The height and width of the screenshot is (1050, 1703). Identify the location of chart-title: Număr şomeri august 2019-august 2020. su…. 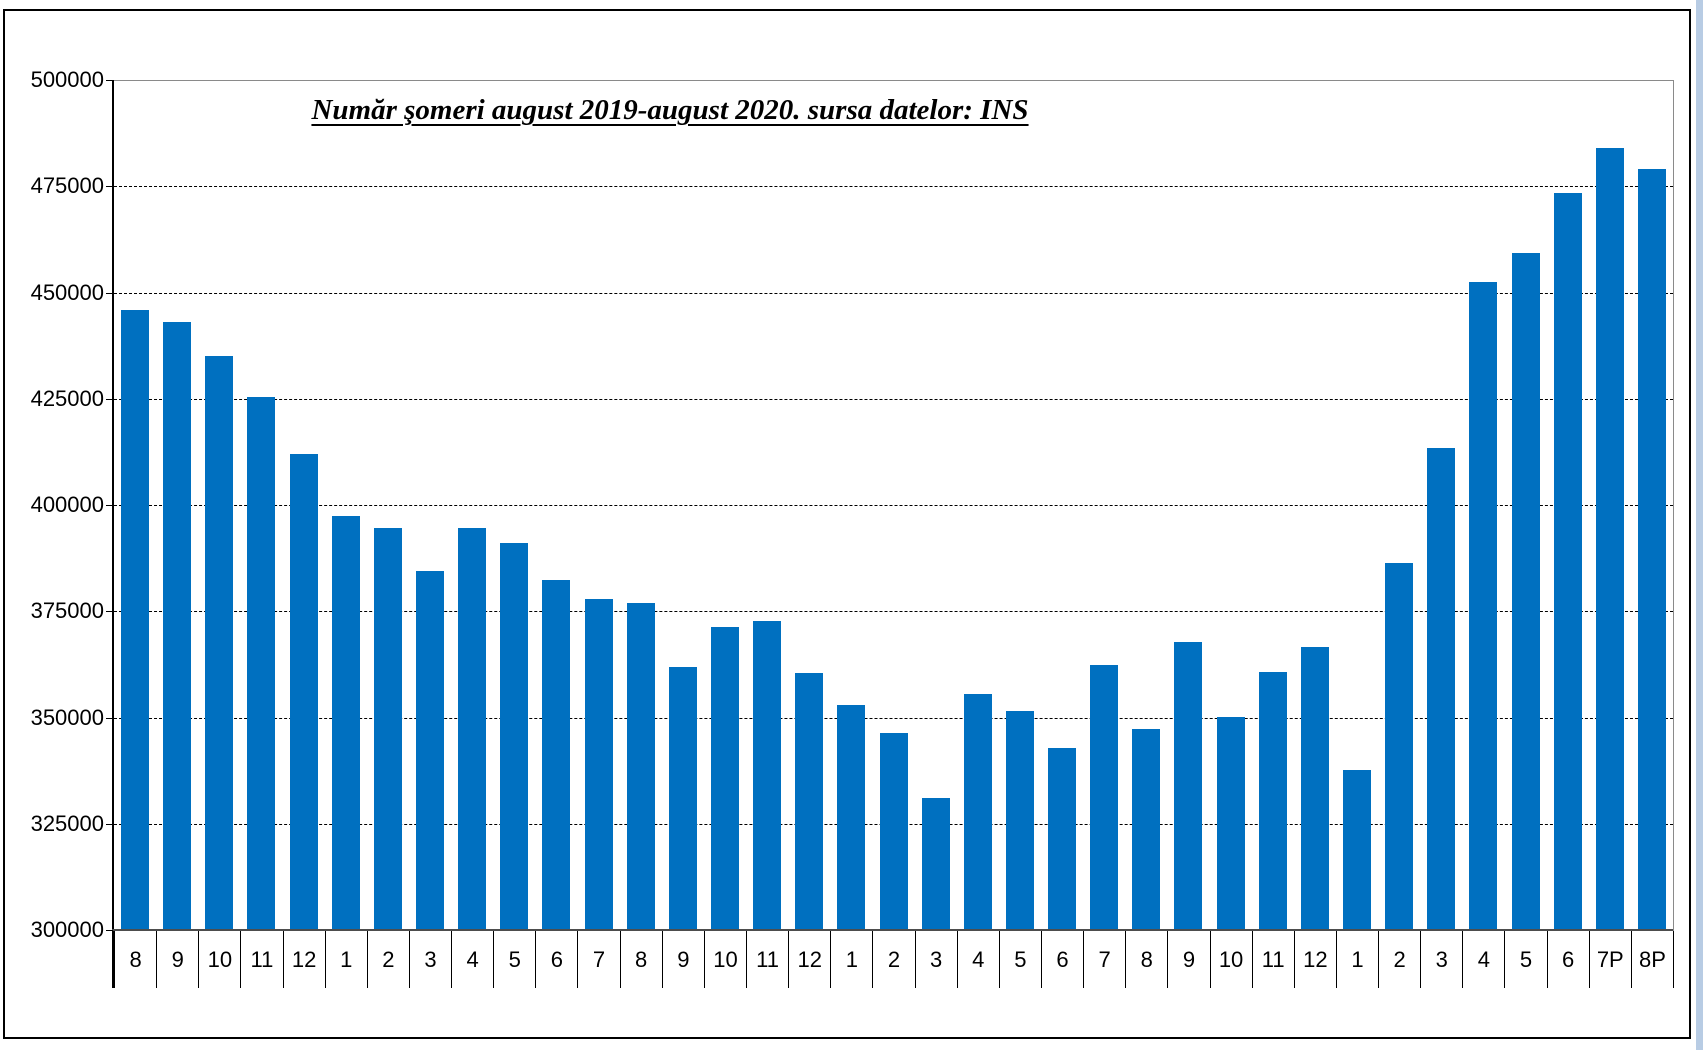
(670, 110).